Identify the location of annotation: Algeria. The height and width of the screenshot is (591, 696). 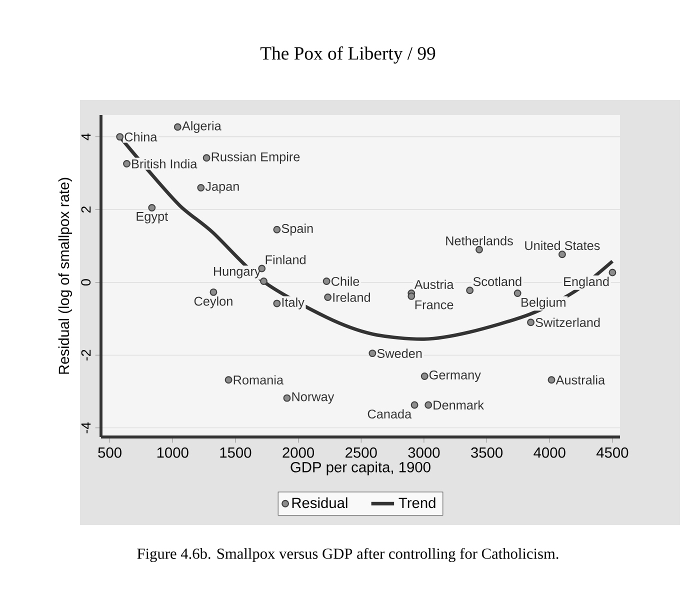
(202, 127).